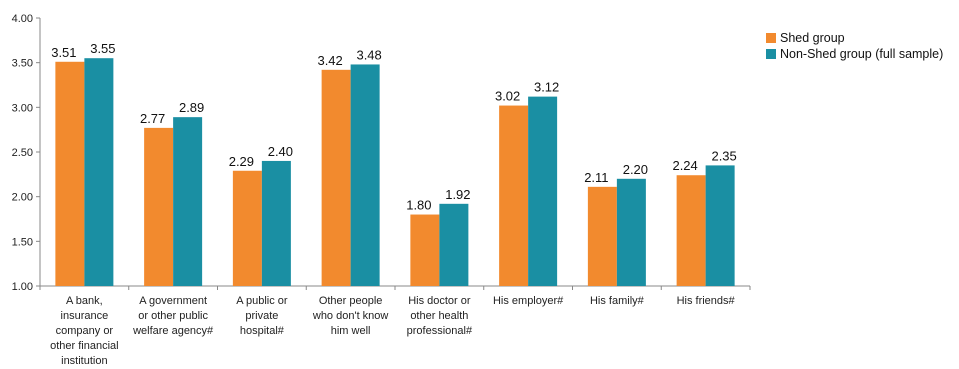 Image resolution: width=959 pixels, height=369 pixels. I want to click on data-label: 3.51, so click(63, 52).